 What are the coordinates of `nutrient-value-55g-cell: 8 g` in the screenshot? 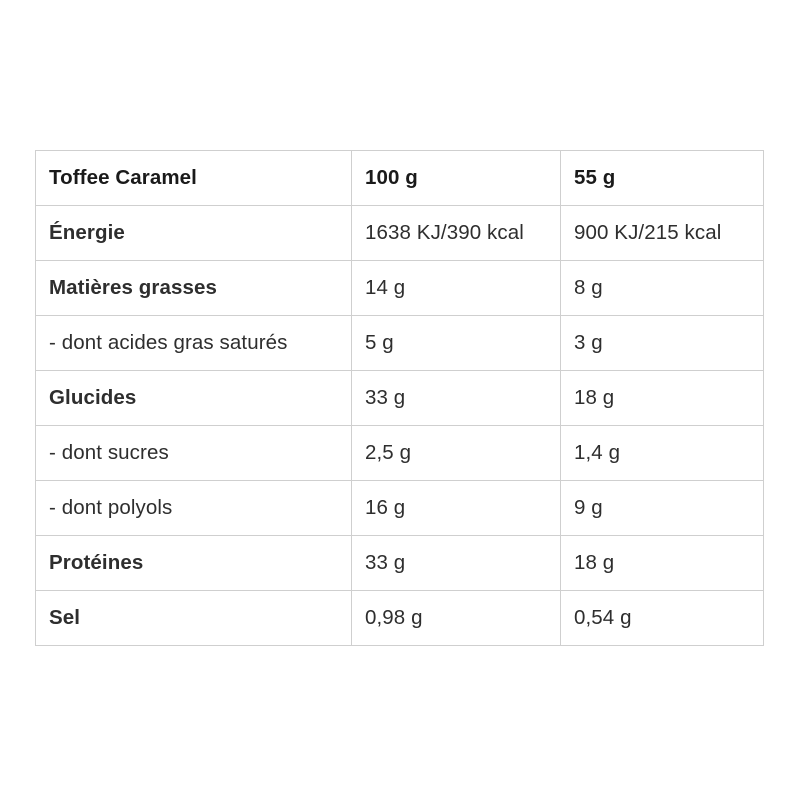 It's located at (662, 288).